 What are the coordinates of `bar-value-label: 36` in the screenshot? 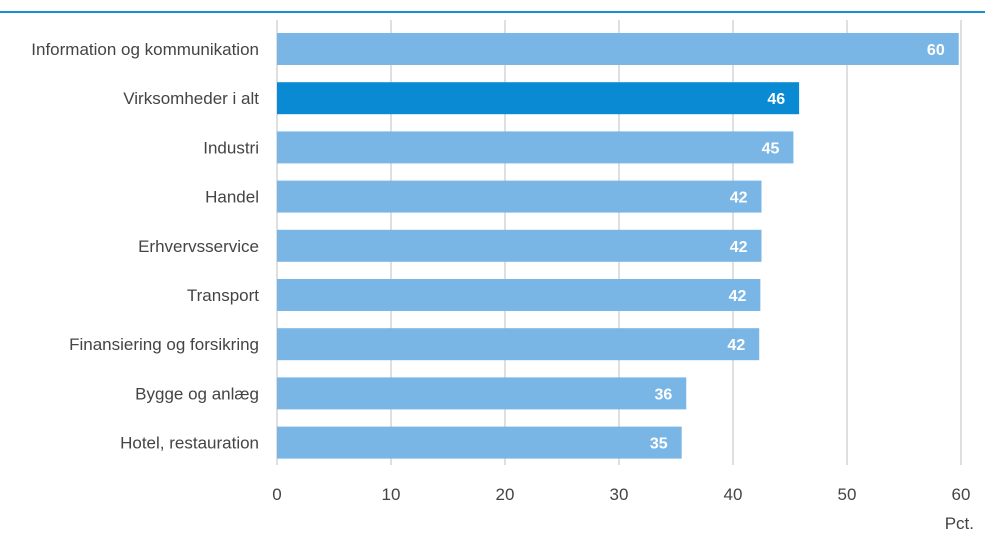 It's located at (663, 394).